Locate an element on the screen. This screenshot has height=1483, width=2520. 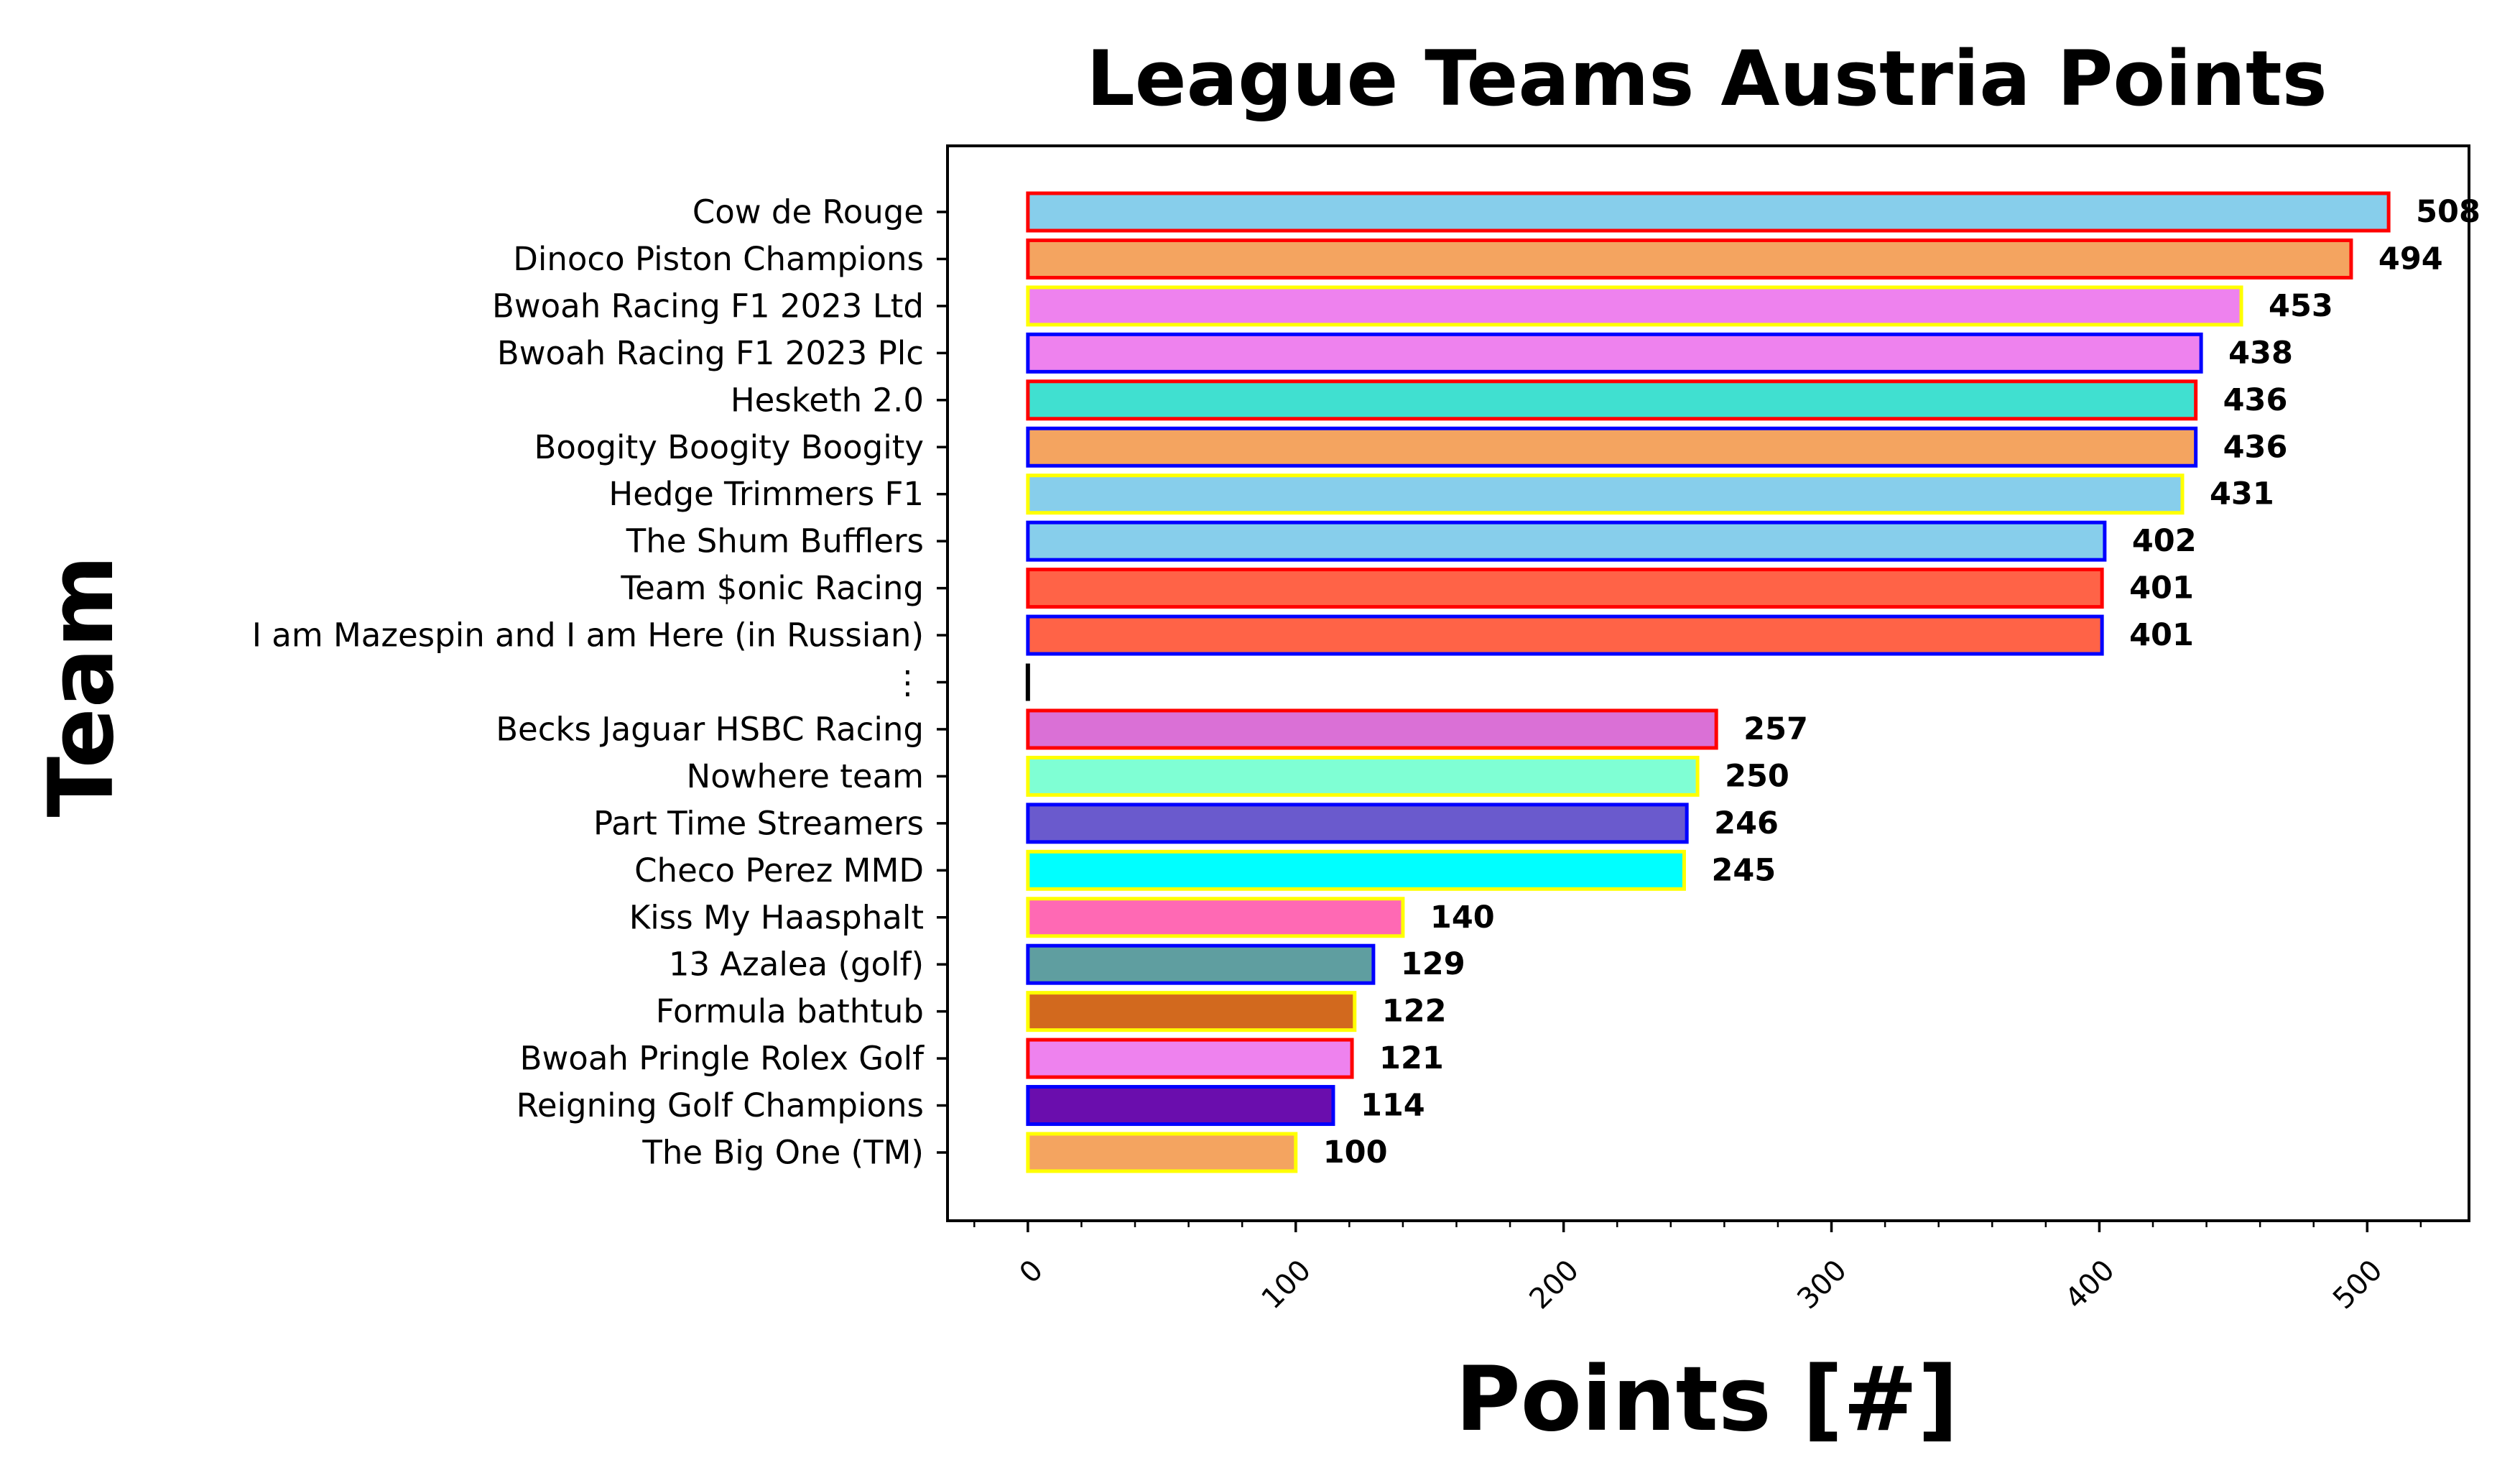
y-tick-label: Part Time Streamers is located at coordinates (758, 823).